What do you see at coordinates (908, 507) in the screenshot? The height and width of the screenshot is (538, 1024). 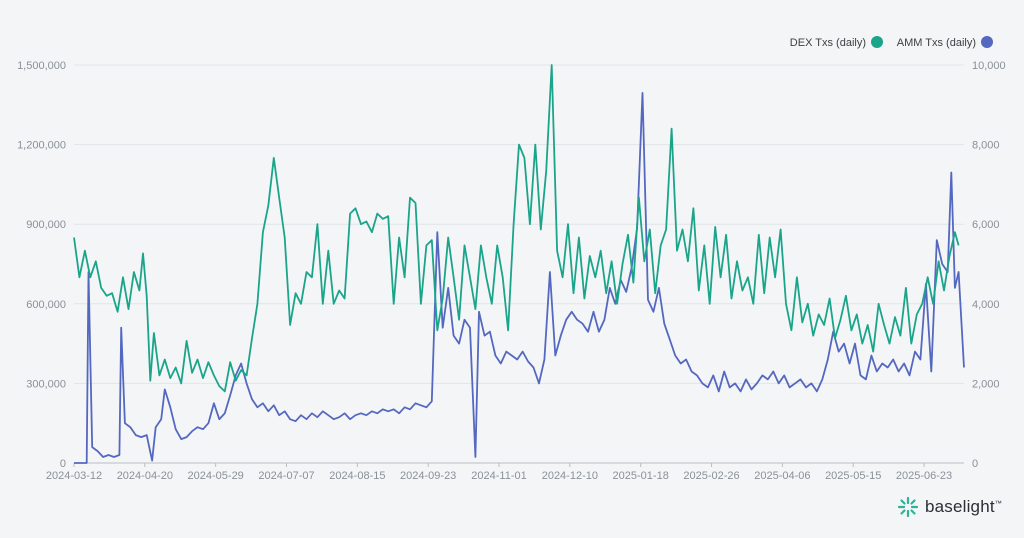 I see `baselight-logo-icon` at bounding box center [908, 507].